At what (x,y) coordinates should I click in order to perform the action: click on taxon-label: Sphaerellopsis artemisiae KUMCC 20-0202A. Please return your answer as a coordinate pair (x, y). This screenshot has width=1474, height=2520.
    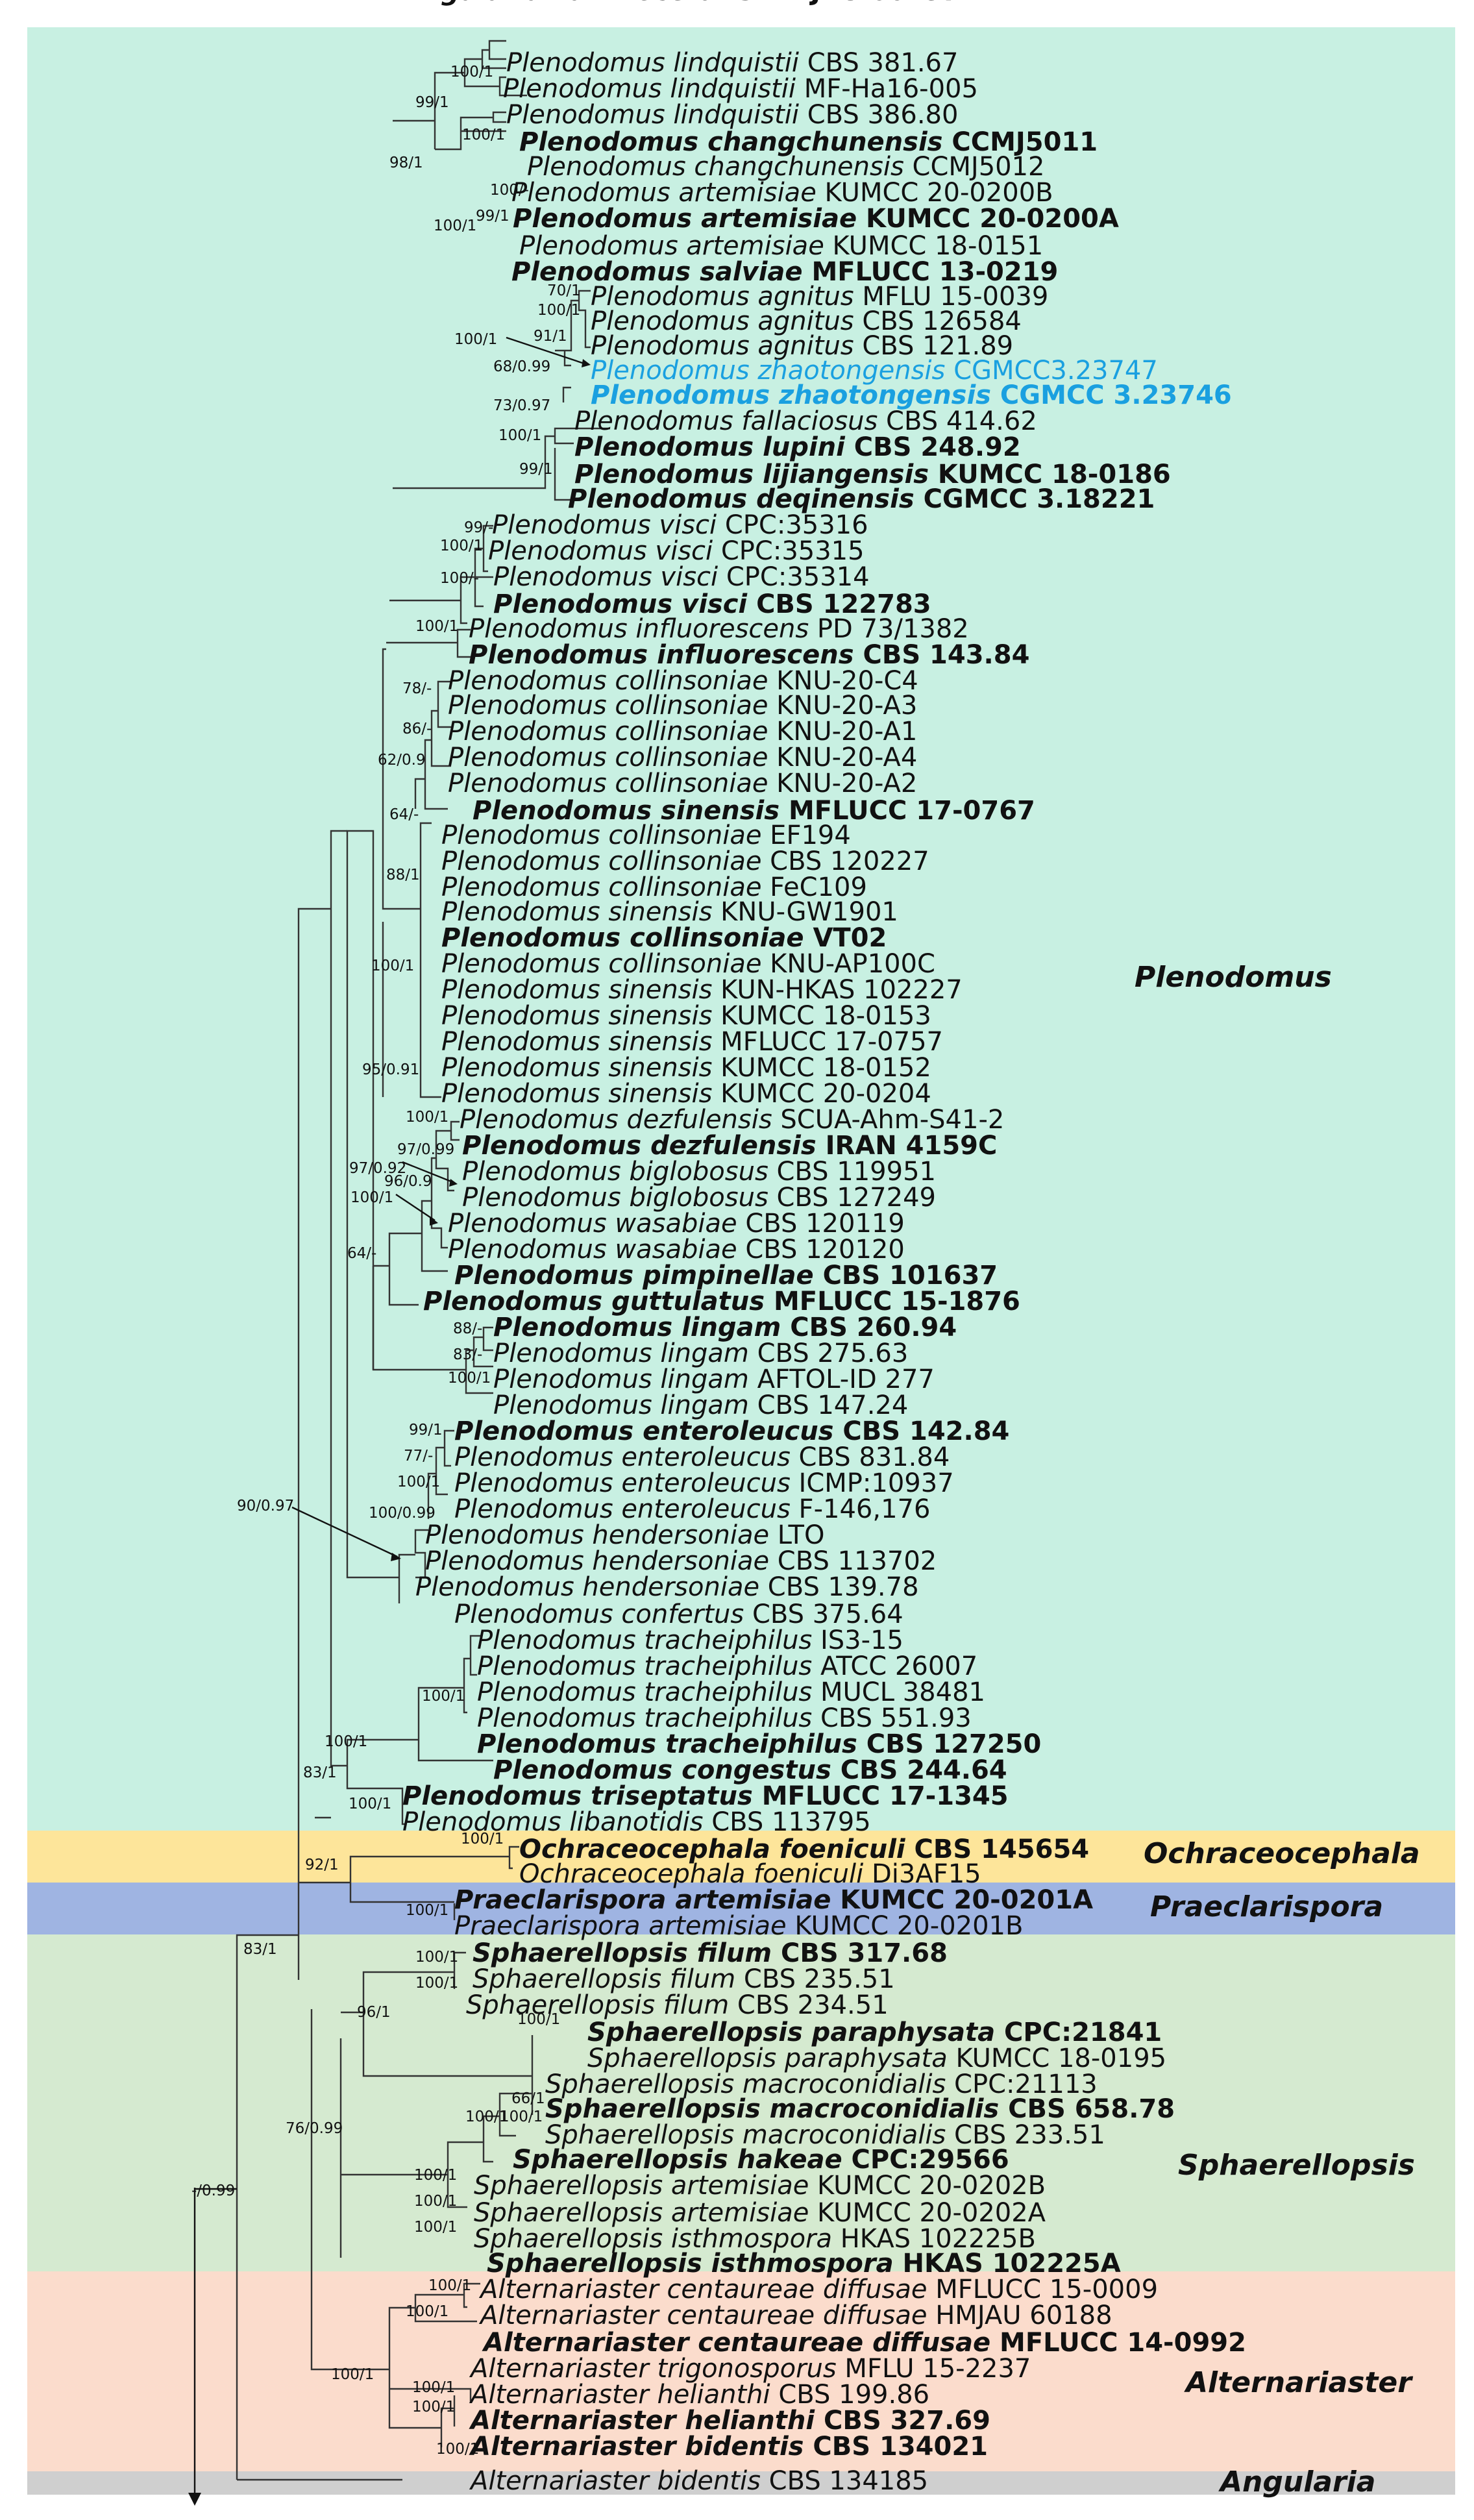
    Looking at the image, I should click on (760, 2213).